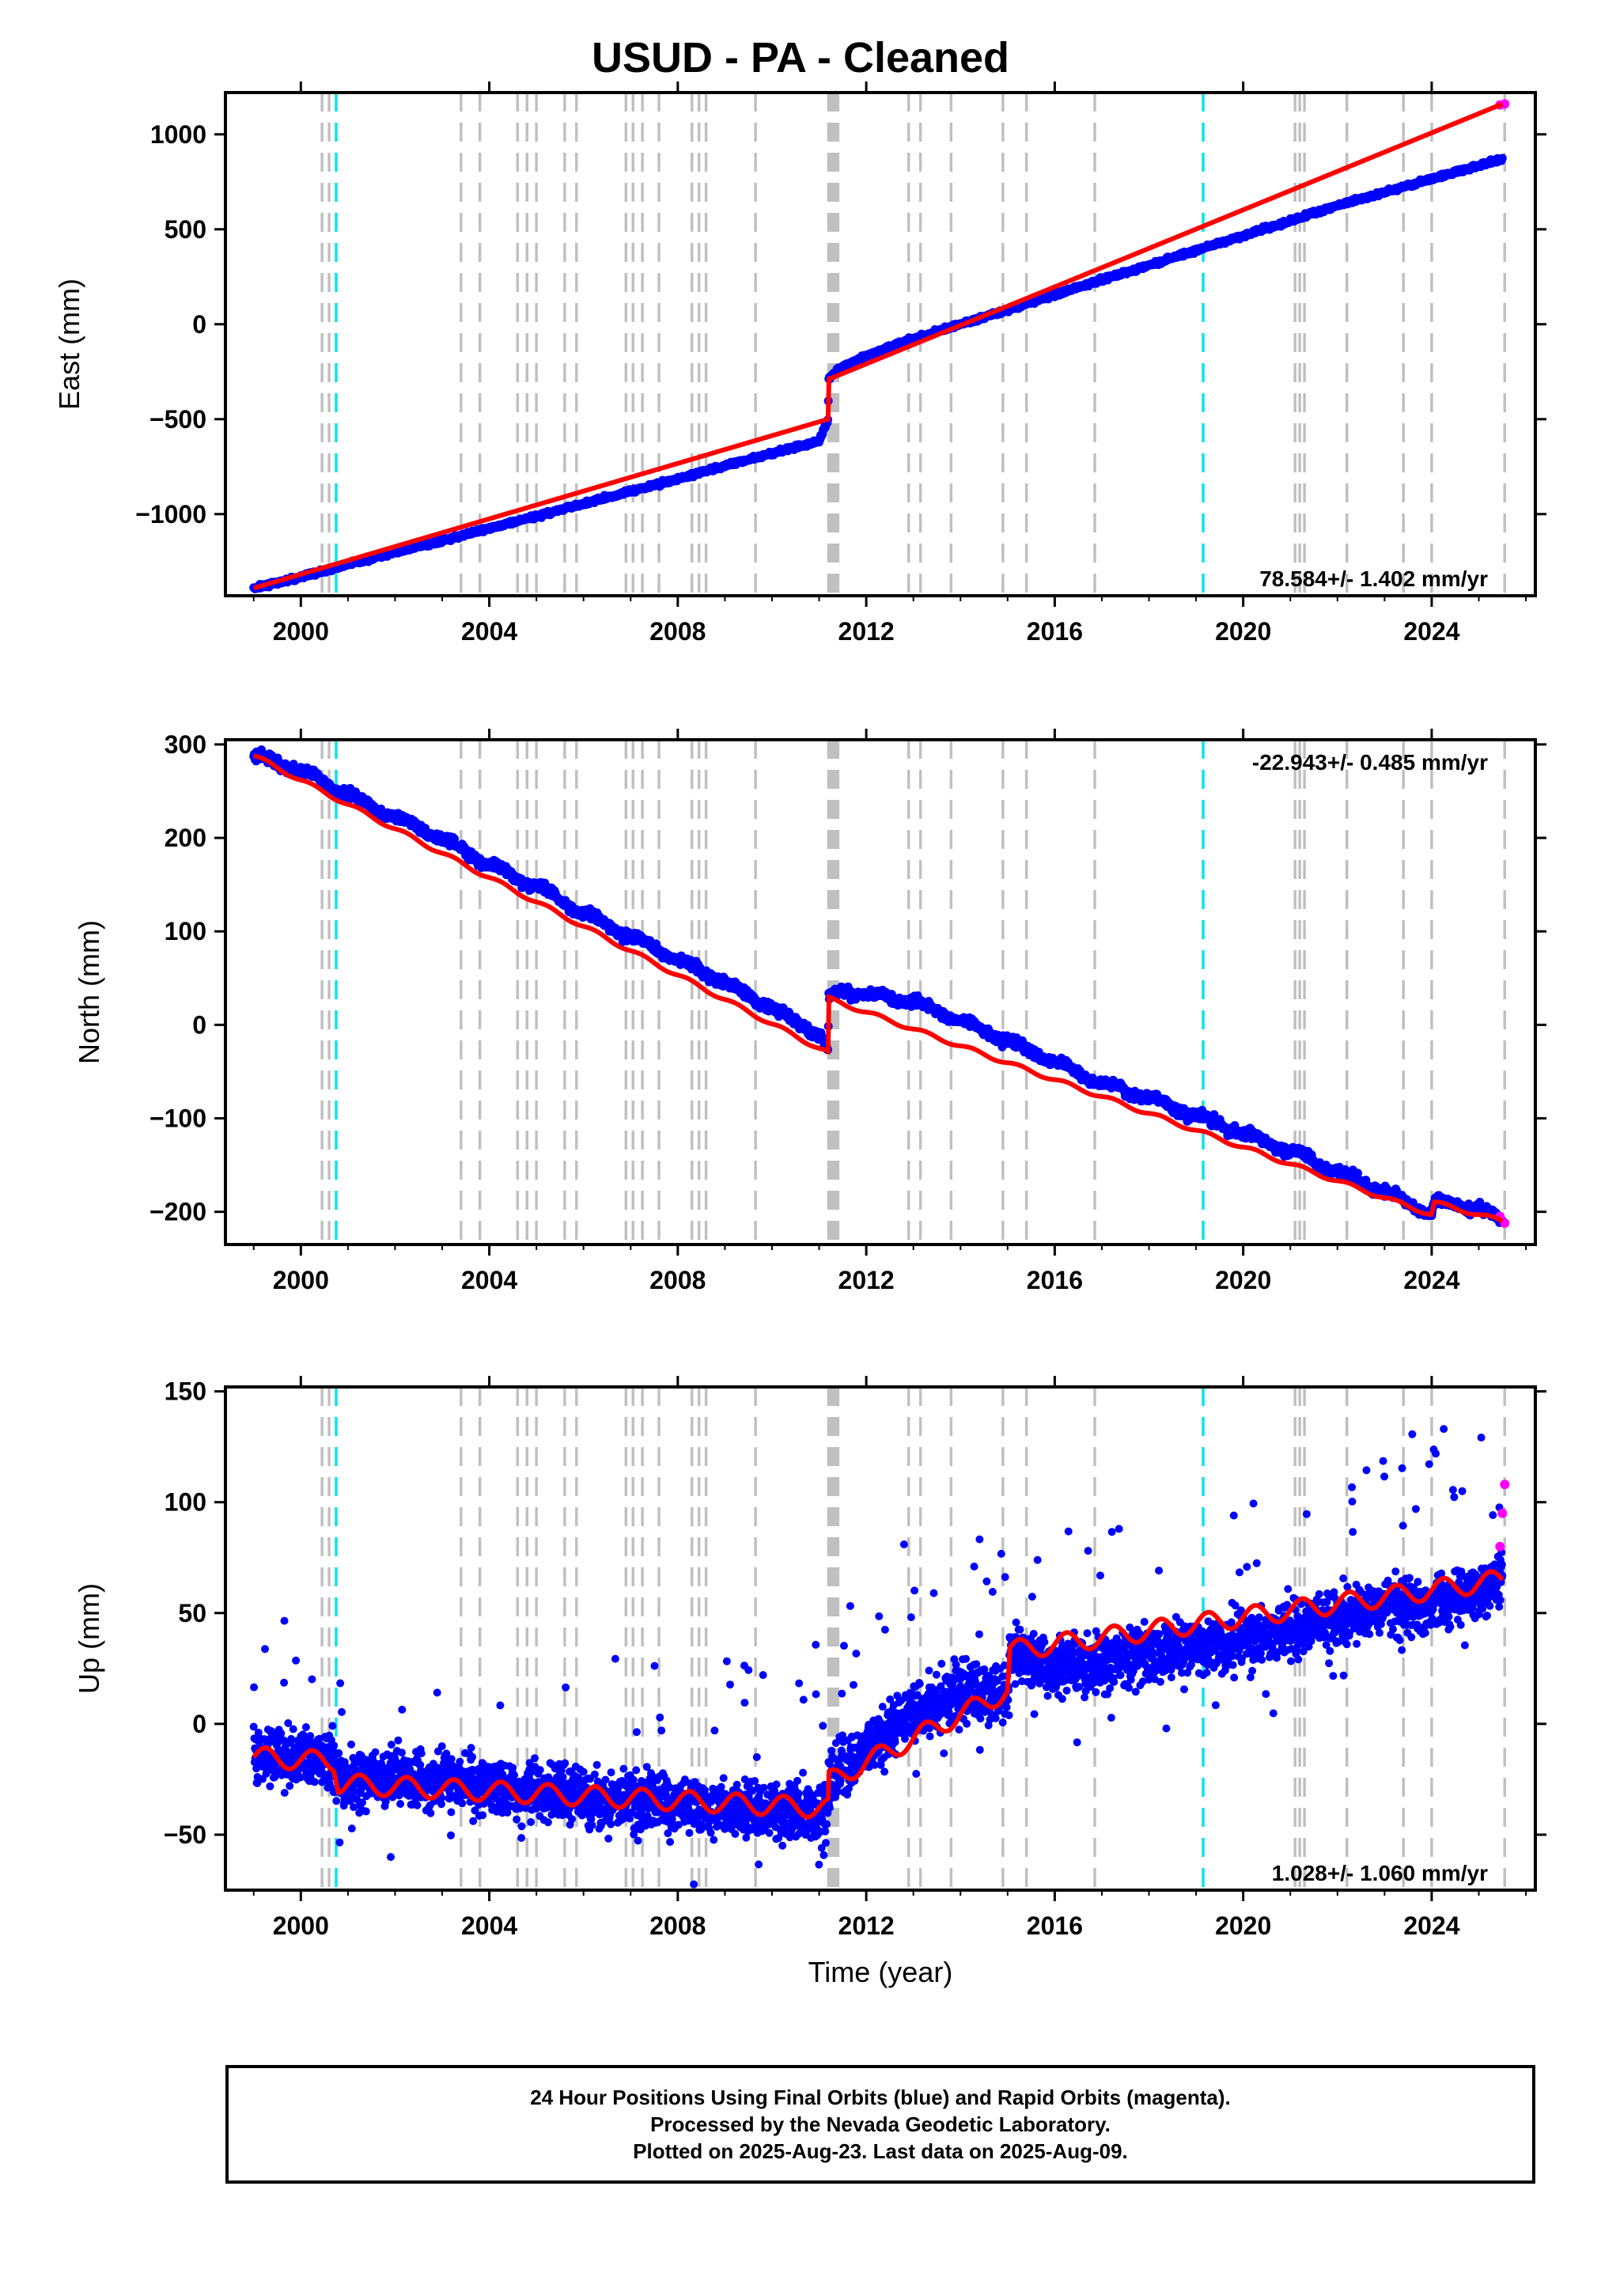 This screenshot has width=1601, height=2296. I want to click on east-final-orbit-point, so click(1502, 158).